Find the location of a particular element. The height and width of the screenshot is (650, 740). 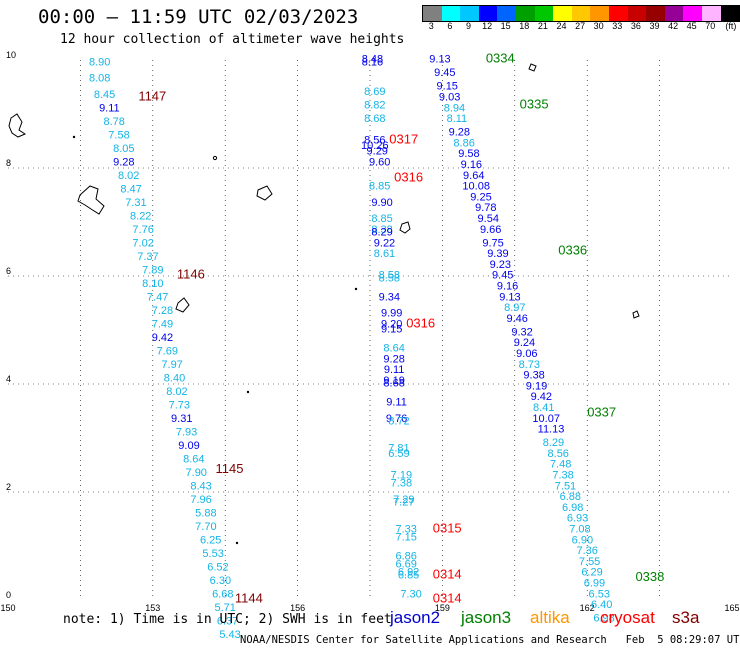

legend-altika: altika is located at coordinates (550, 617).